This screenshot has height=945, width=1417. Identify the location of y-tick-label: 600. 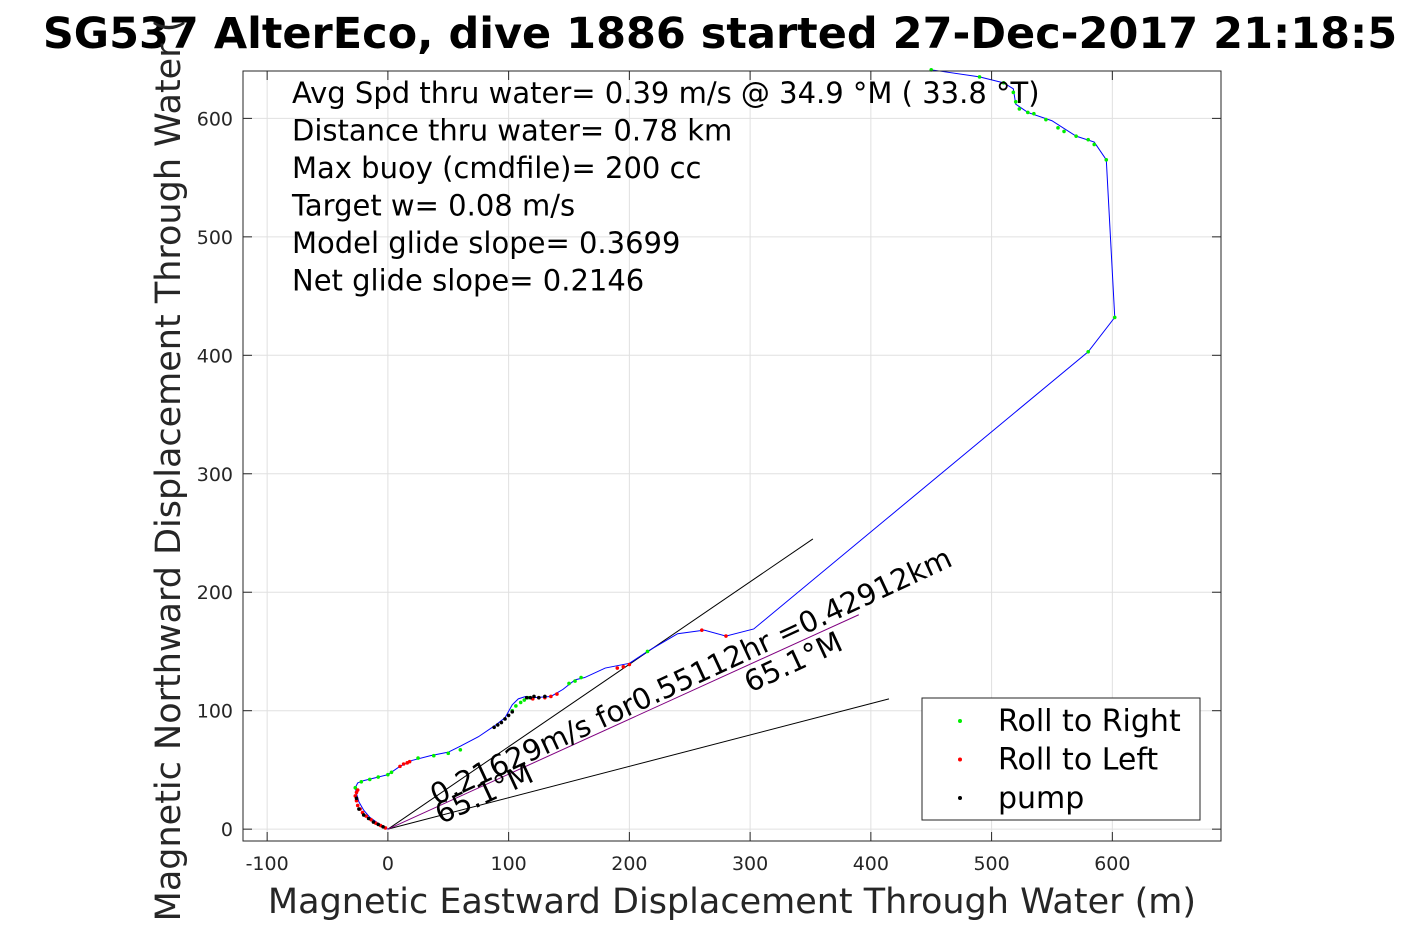
(215, 119).